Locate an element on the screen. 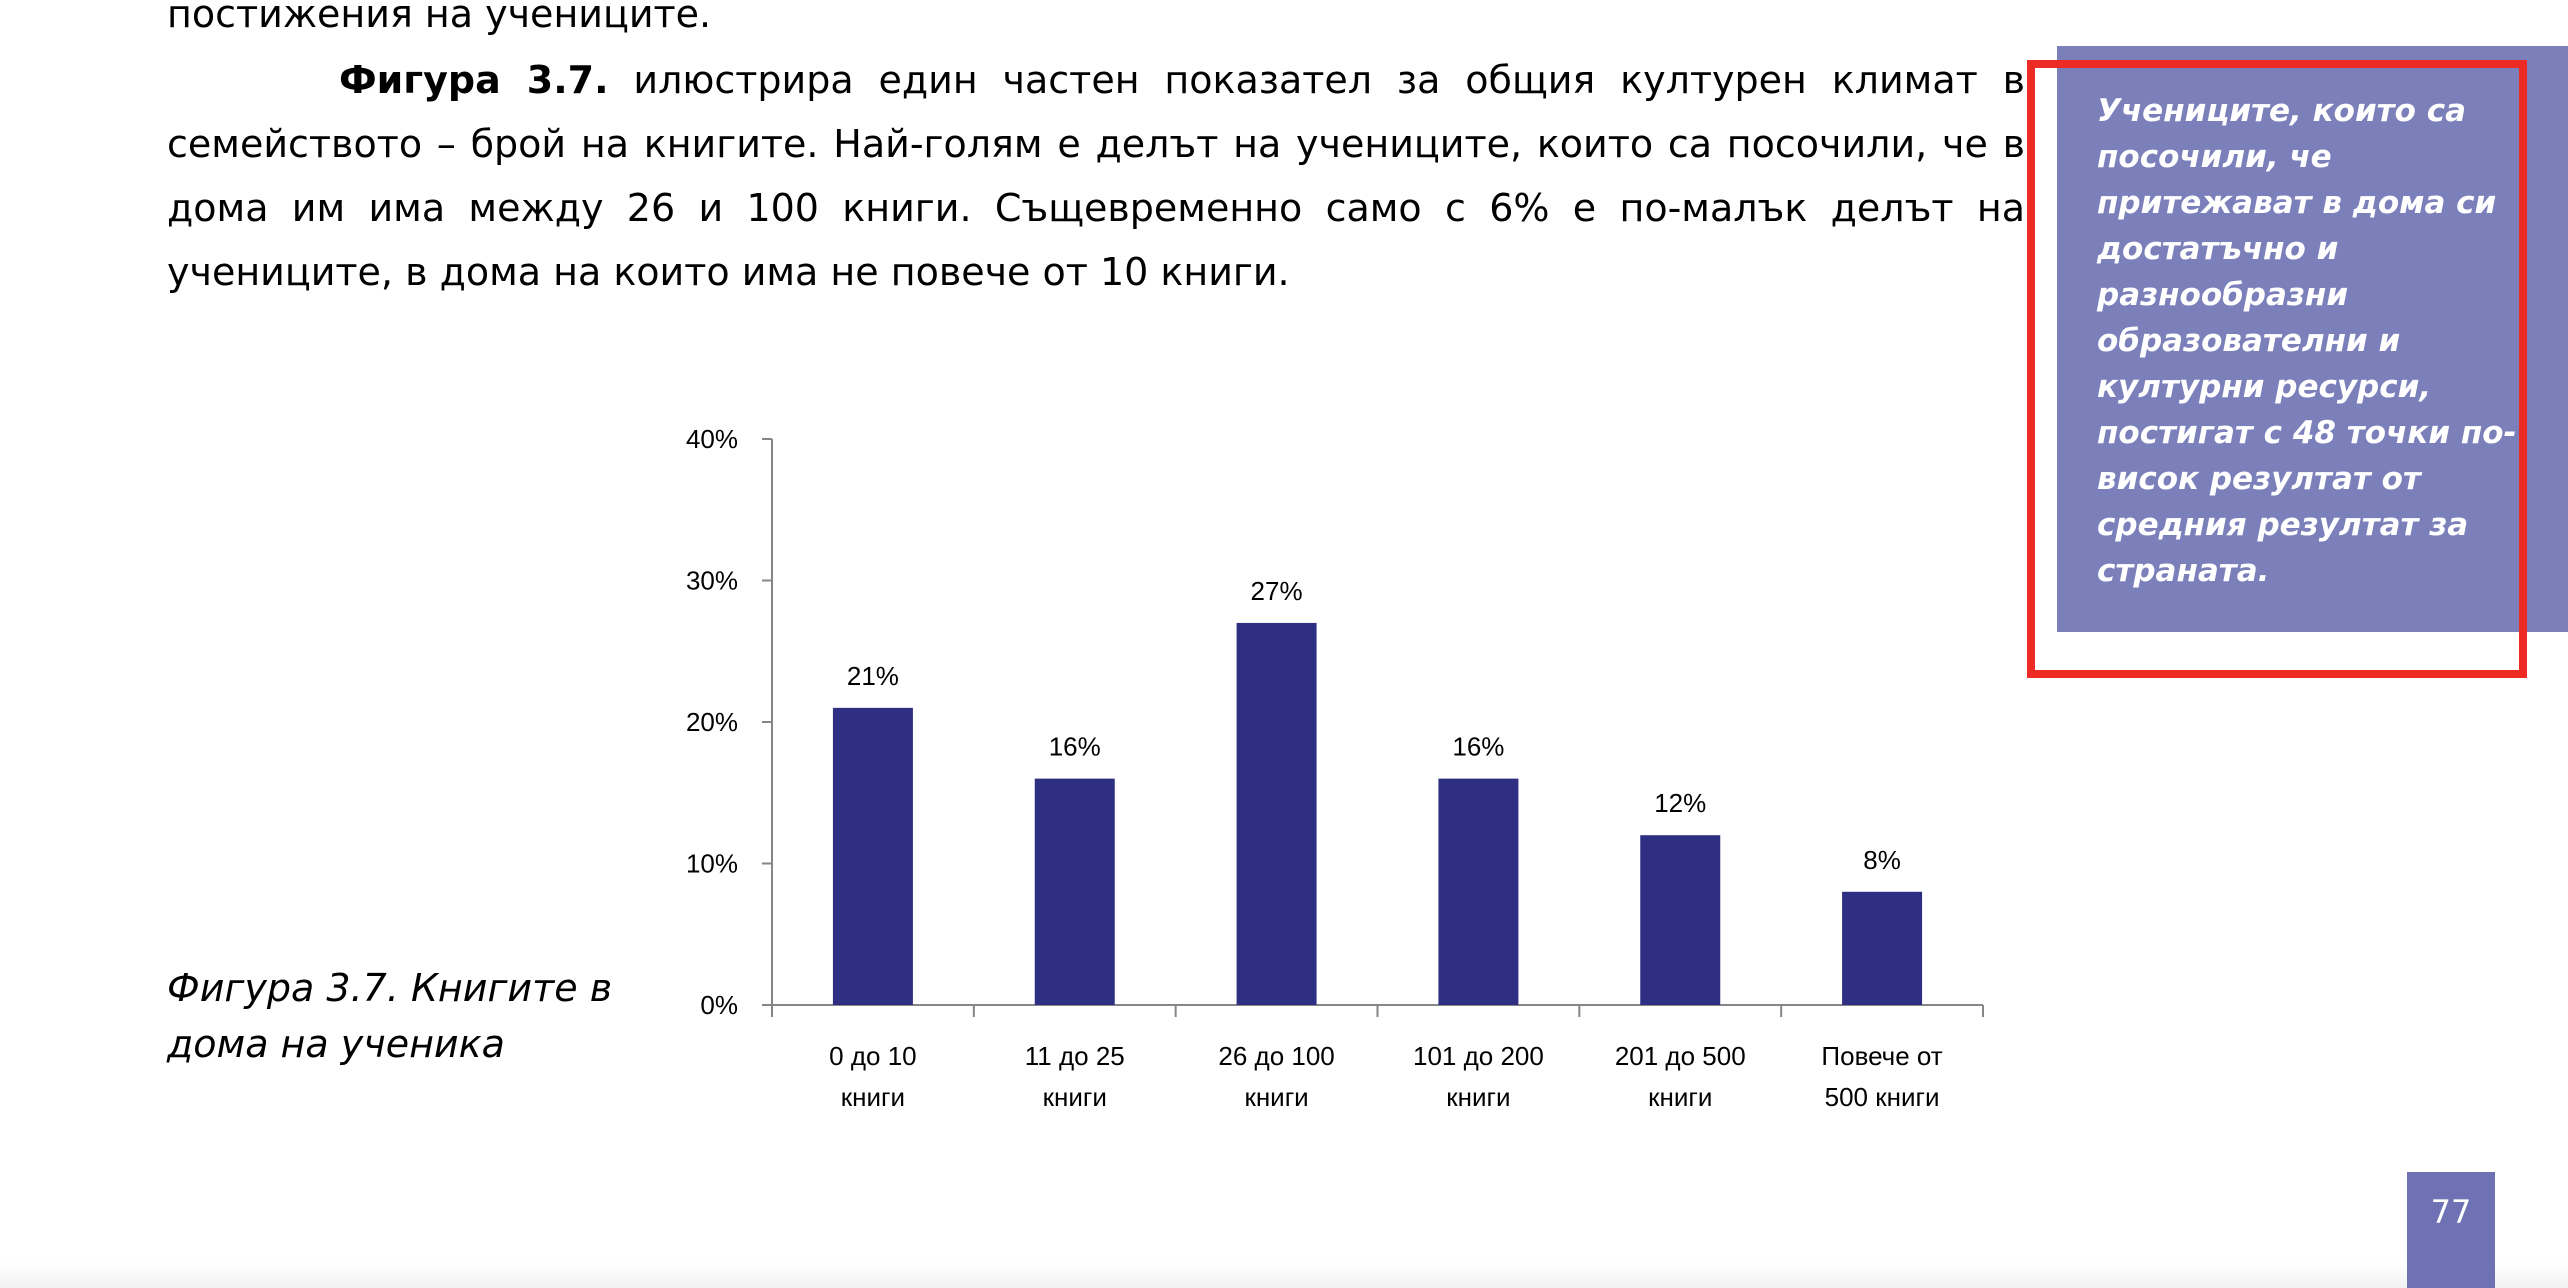 This screenshot has width=2568, height=1288. x-tick-label: 201 до 500 is located at coordinates (1680, 1056).